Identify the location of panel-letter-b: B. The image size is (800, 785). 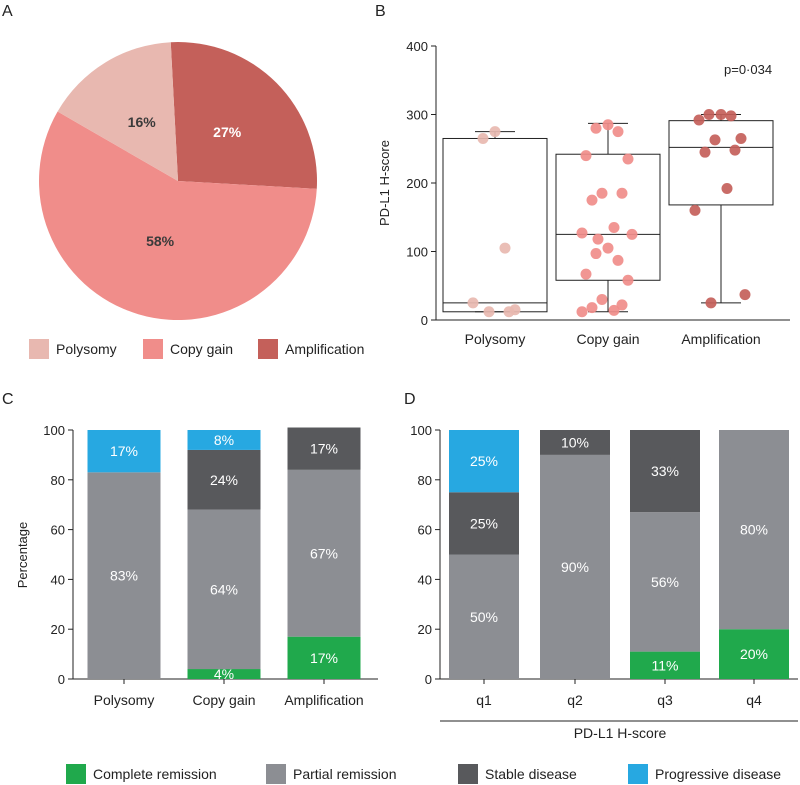
(380, 11).